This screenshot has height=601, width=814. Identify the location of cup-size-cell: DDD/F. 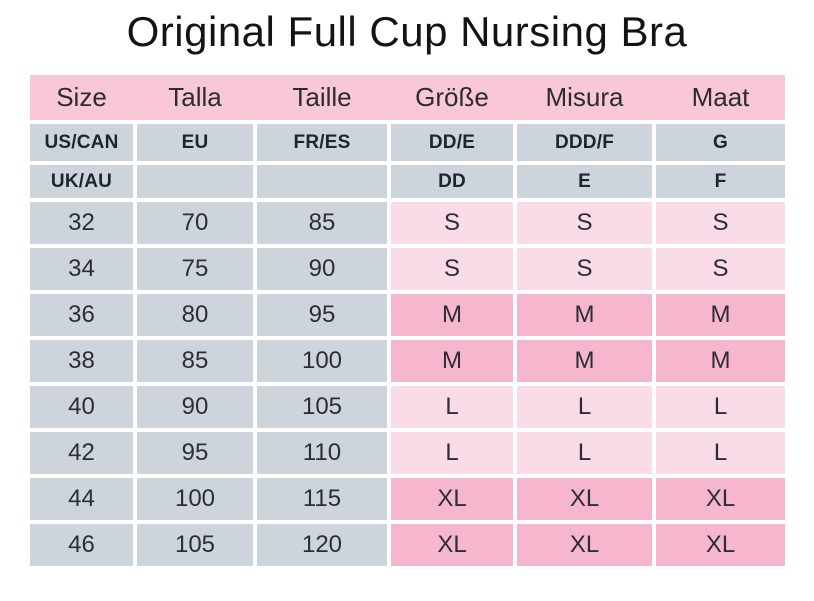
(584, 142).